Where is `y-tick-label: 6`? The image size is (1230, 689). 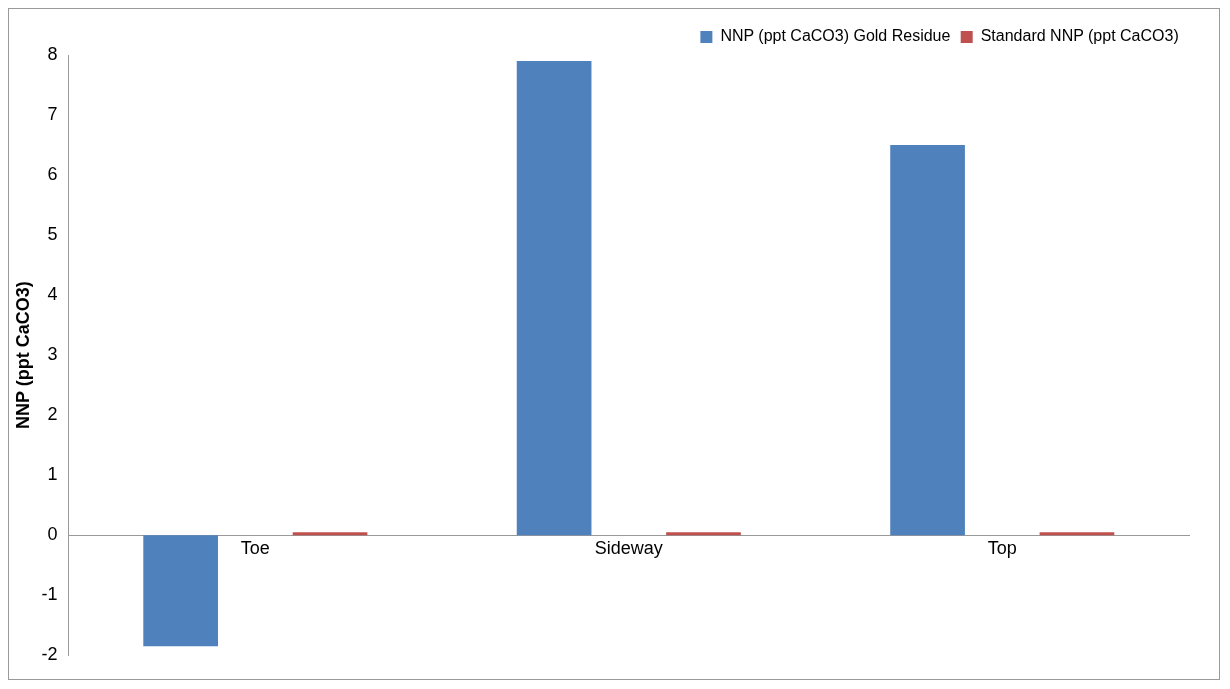
y-tick-label: 6 is located at coordinates (52, 174).